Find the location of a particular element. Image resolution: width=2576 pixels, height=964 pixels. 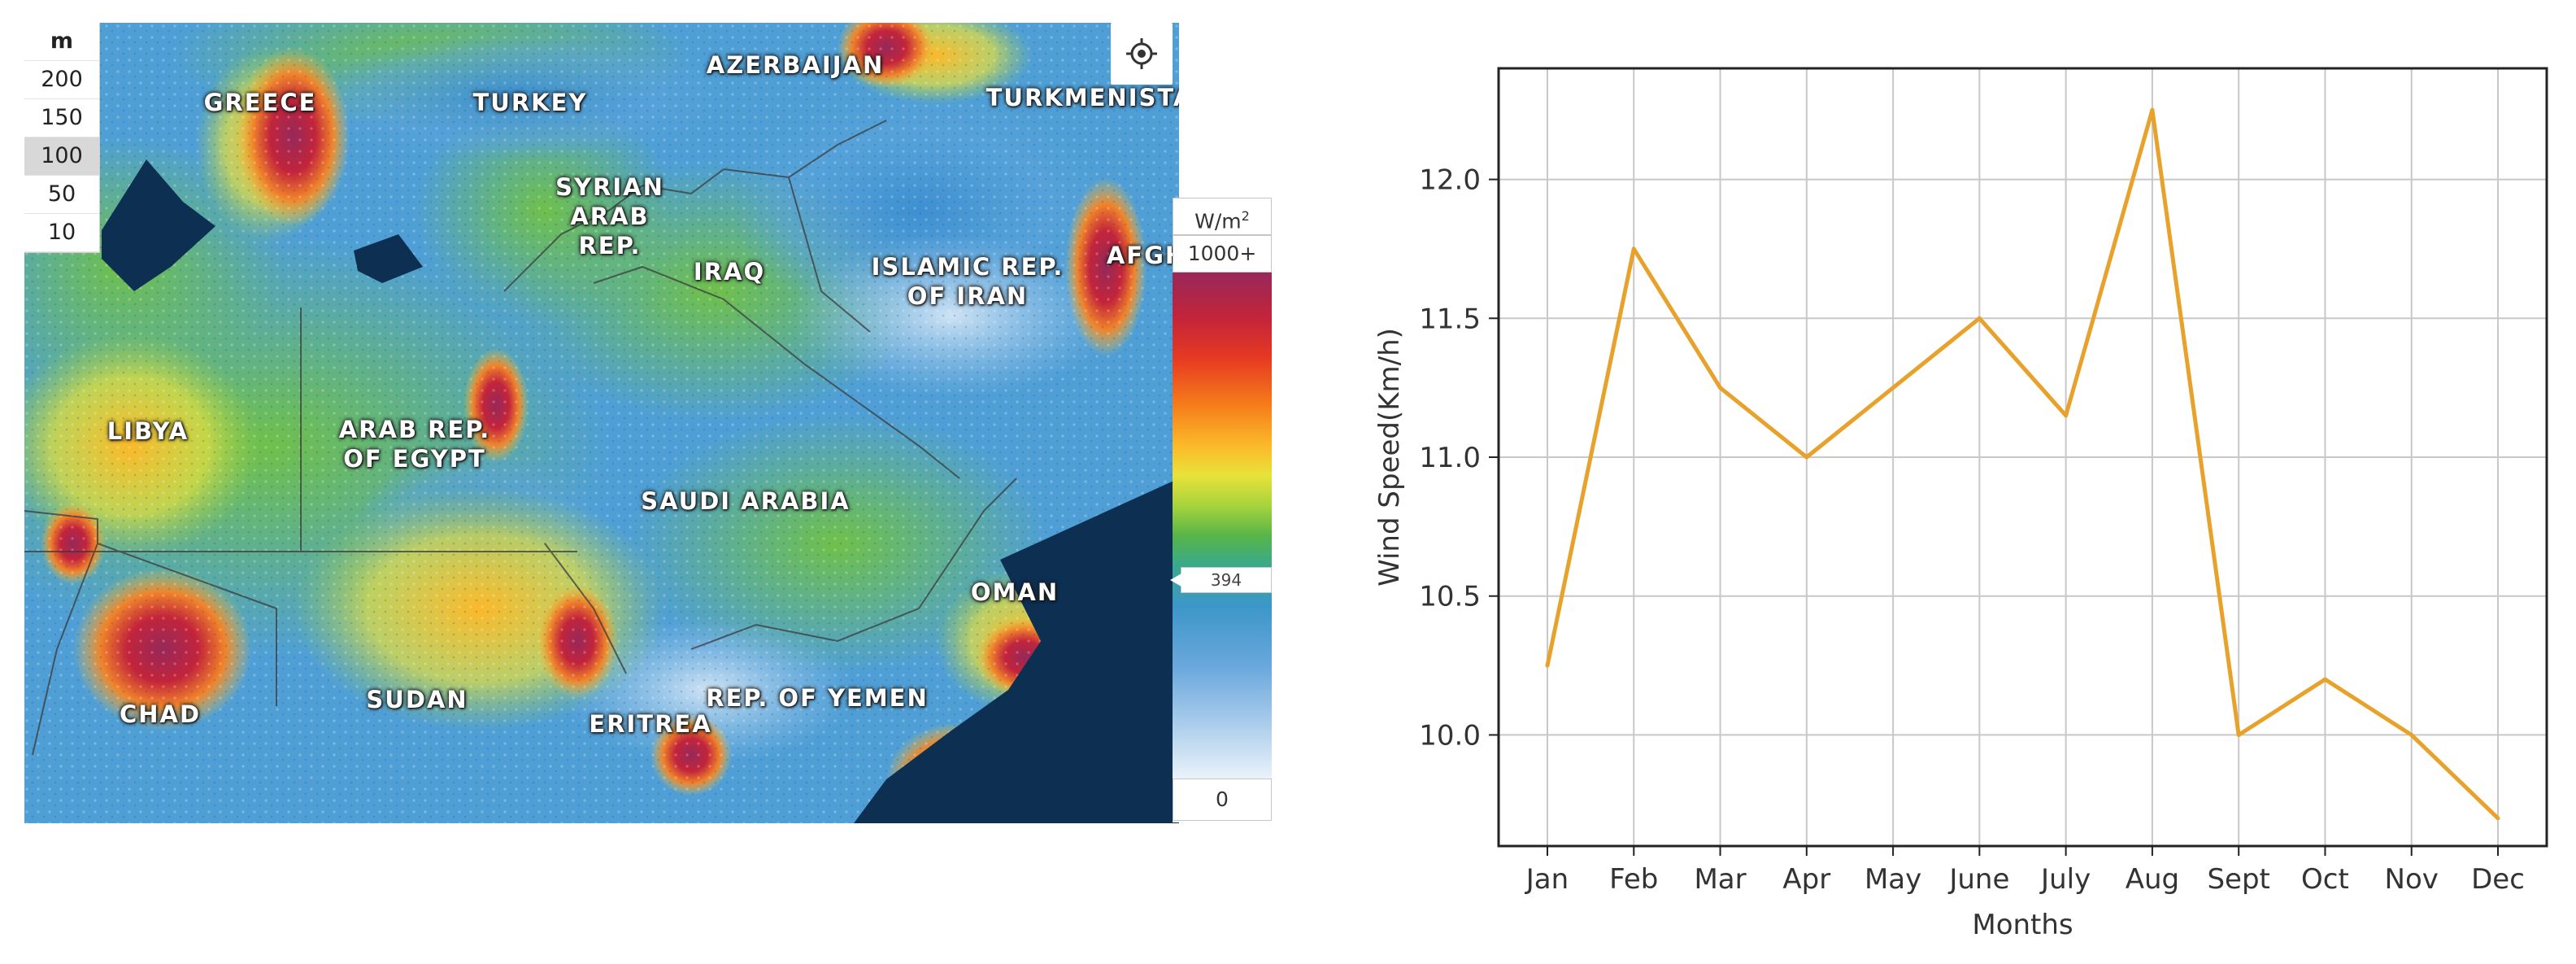

x-tick-label: July is located at coordinates (2065, 879).